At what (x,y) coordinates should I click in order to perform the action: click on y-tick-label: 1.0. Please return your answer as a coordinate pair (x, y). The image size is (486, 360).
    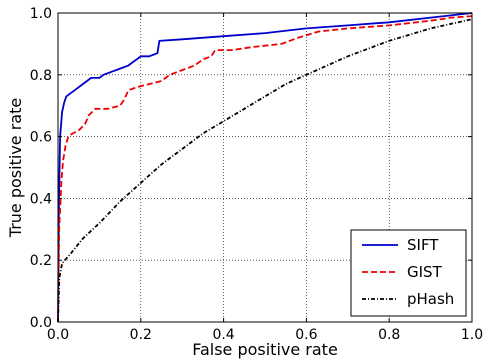
    Looking at the image, I should click on (41, 14).